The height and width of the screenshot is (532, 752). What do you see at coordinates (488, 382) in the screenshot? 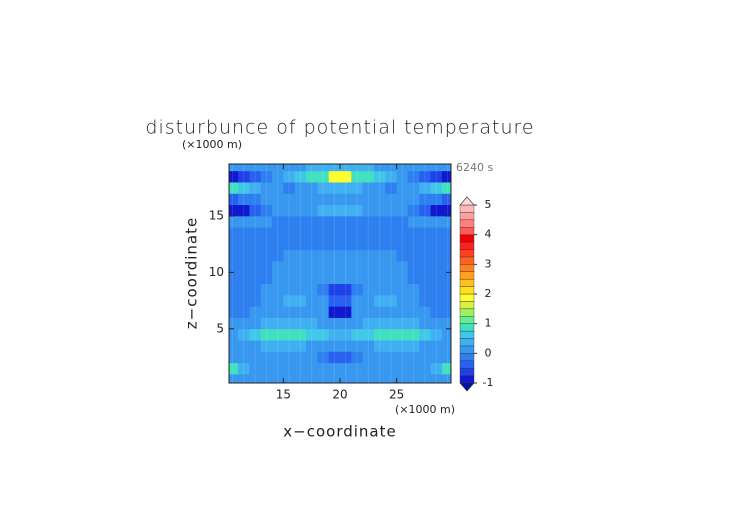
I see `colorbar-tick-label: -1` at bounding box center [488, 382].